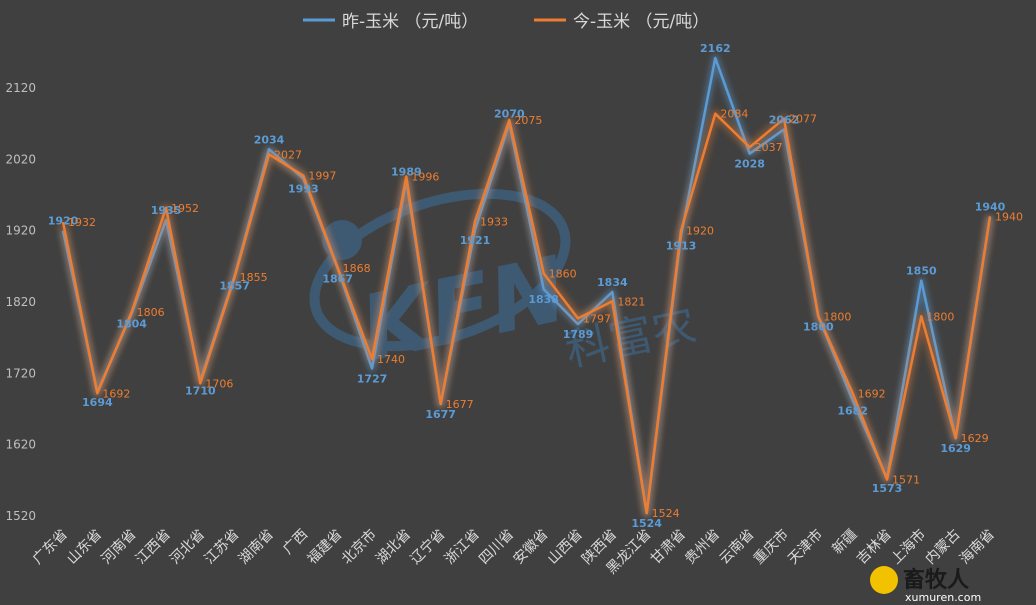 The image size is (1036, 605). What do you see at coordinates (440, 414) in the screenshot?
I see `data-label-yesterday: 1677` at bounding box center [440, 414].